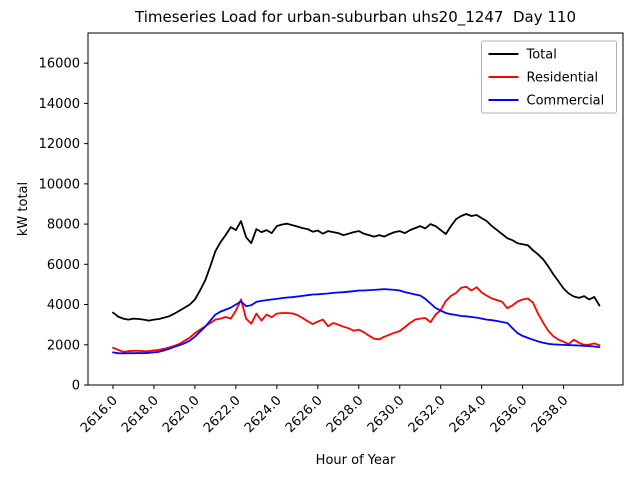  What do you see at coordinates (140, 414) in the screenshot?
I see `x-tick-label: 2618.0` at bounding box center [140, 414].